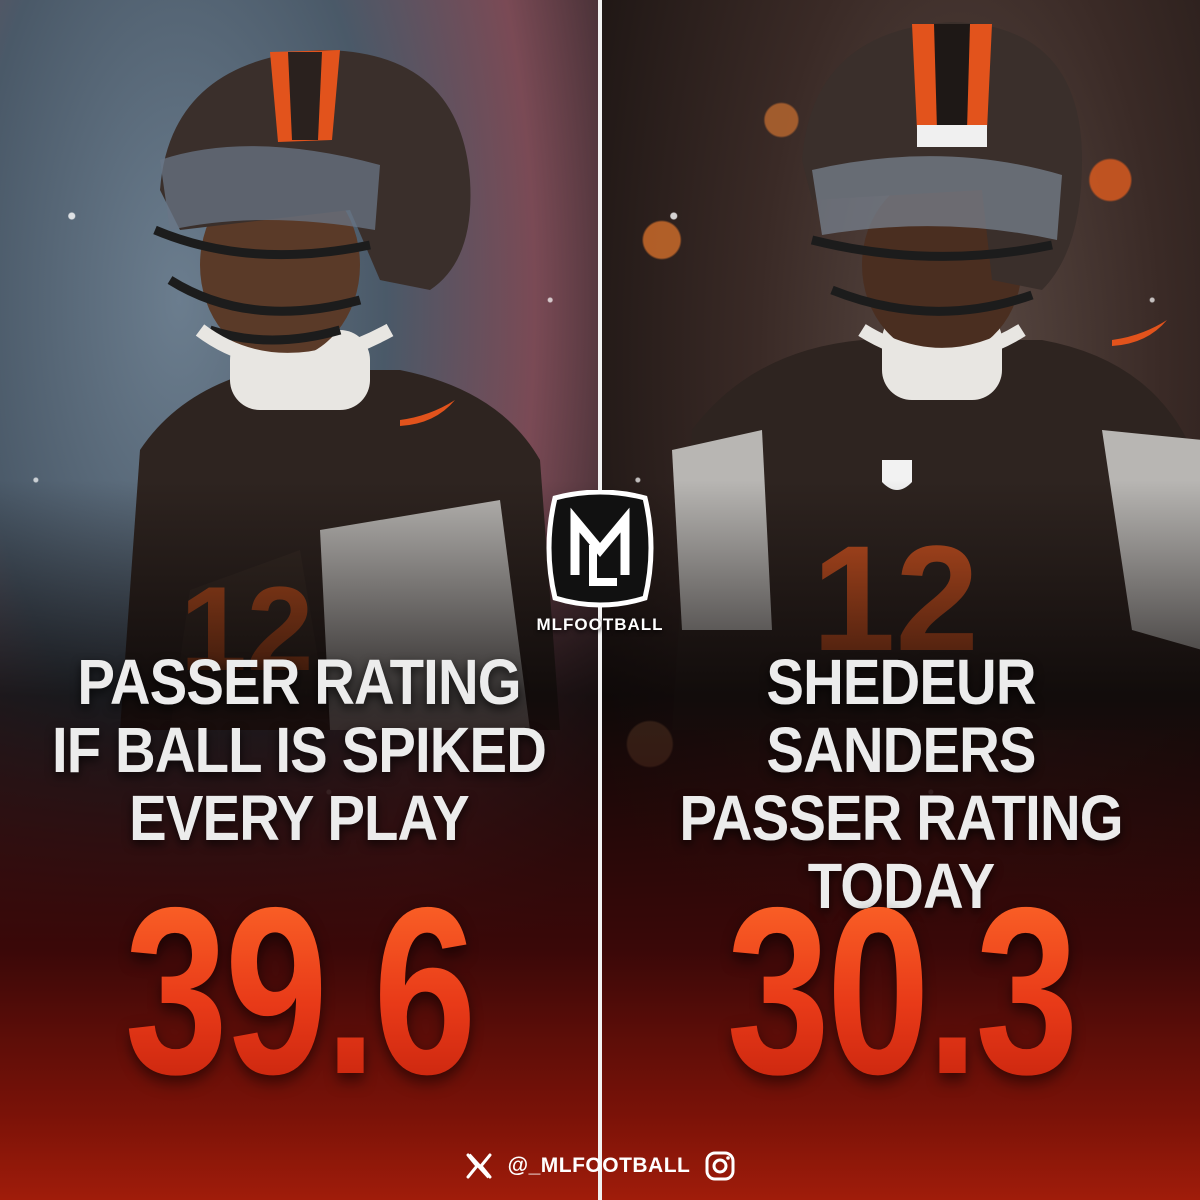 The image size is (1200, 1200). What do you see at coordinates (901, 992) in the screenshot?
I see `right-stat-value: 30.3` at bounding box center [901, 992].